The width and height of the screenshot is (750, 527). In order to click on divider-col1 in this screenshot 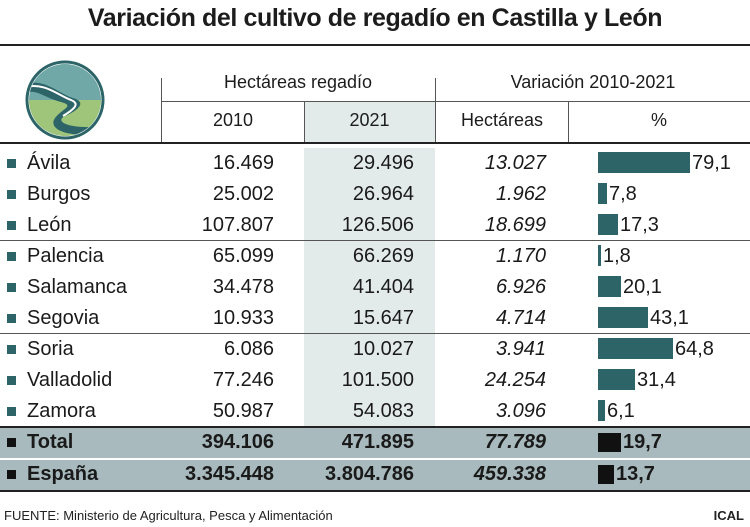, I will do `click(161, 110)`.